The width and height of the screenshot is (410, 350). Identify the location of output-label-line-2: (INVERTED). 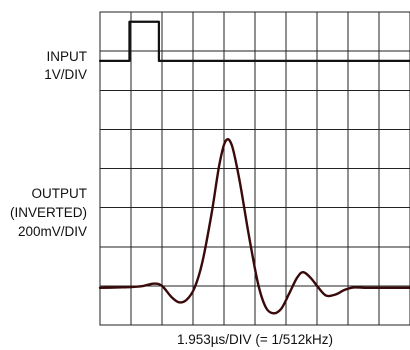
(48, 212).